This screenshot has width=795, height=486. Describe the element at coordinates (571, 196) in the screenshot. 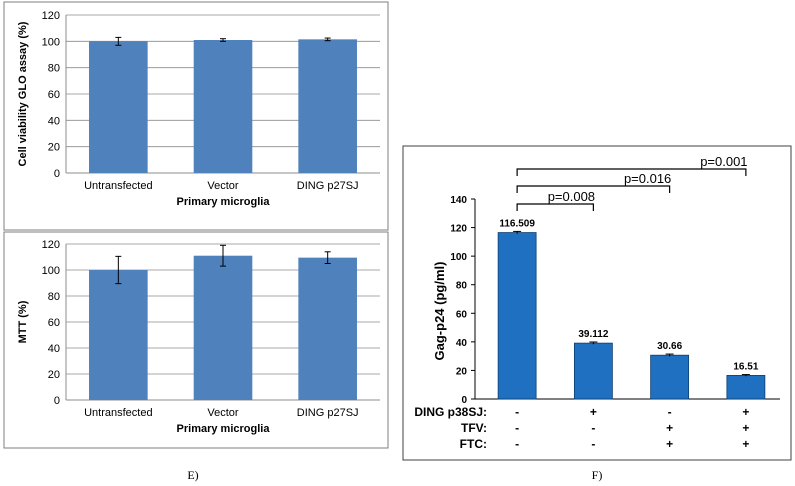

I see `p24-comparison-label: p=0.008` at that location.